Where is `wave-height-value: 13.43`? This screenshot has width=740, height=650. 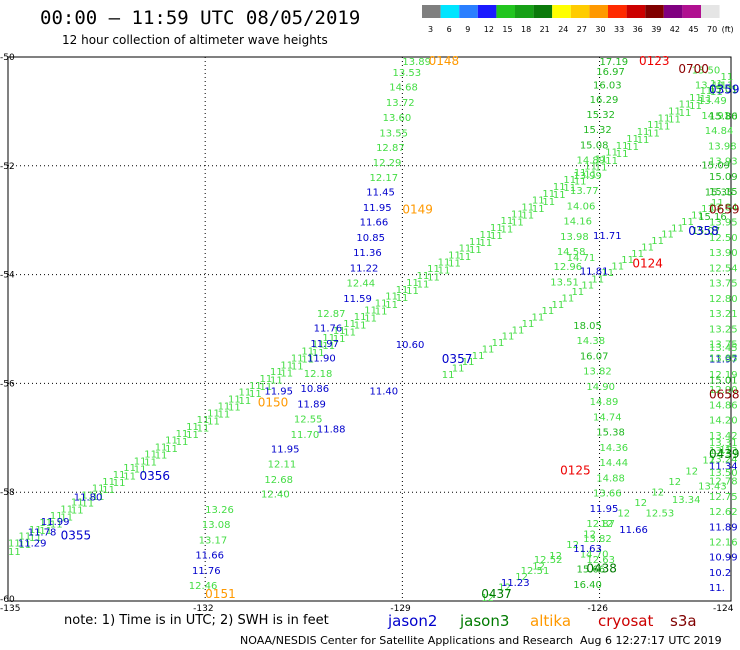
wave-height-value: 13.43 is located at coordinates (712, 486).